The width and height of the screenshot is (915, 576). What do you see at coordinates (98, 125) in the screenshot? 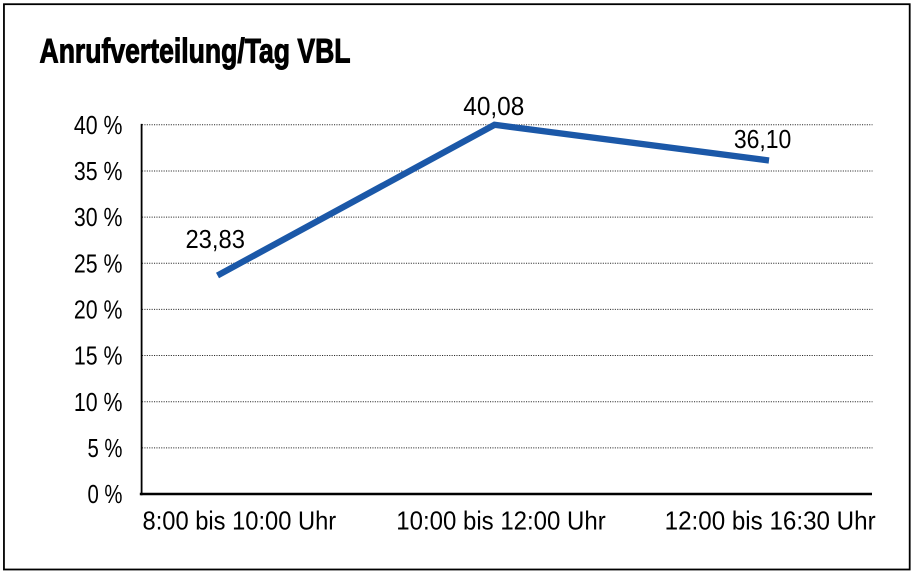
I see `svg-text: 40 %` at bounding box center [98, 125].